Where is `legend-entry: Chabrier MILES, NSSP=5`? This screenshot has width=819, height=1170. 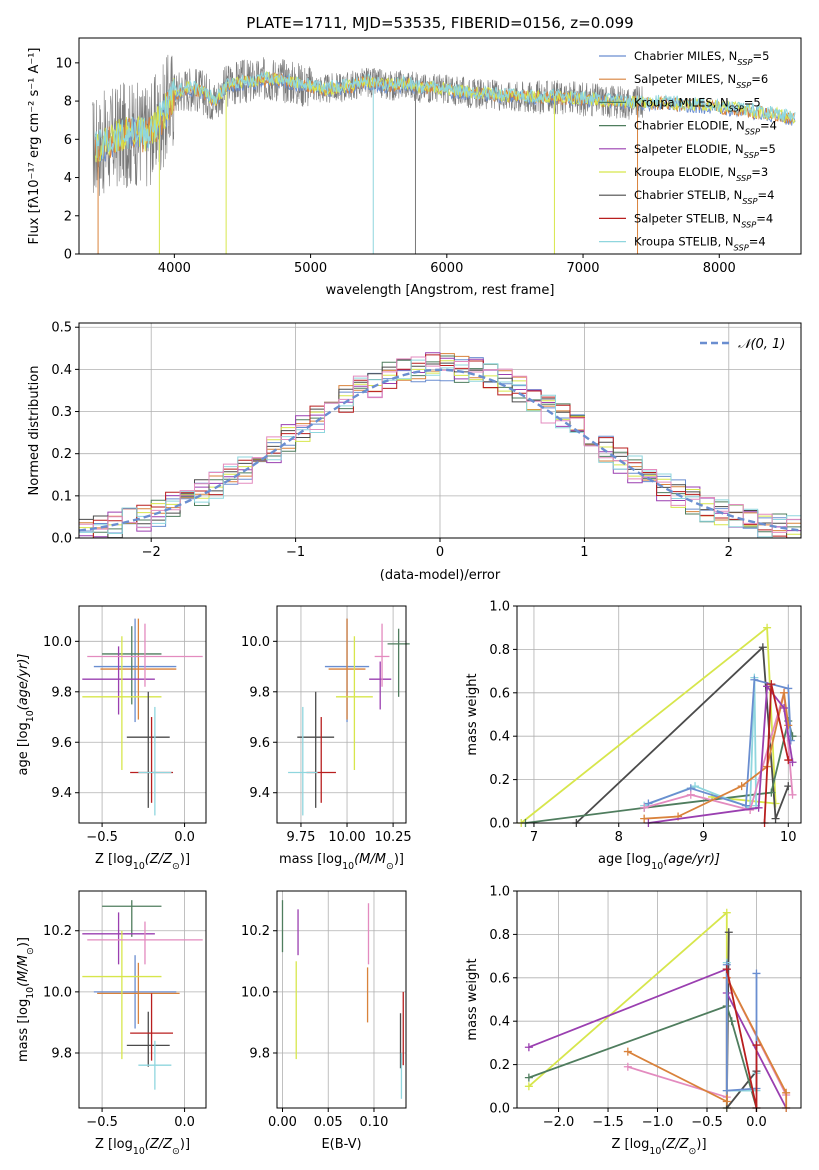
legend-entry: Chabrier MILES, NSSP=5 is located at coordinates (701, 58).